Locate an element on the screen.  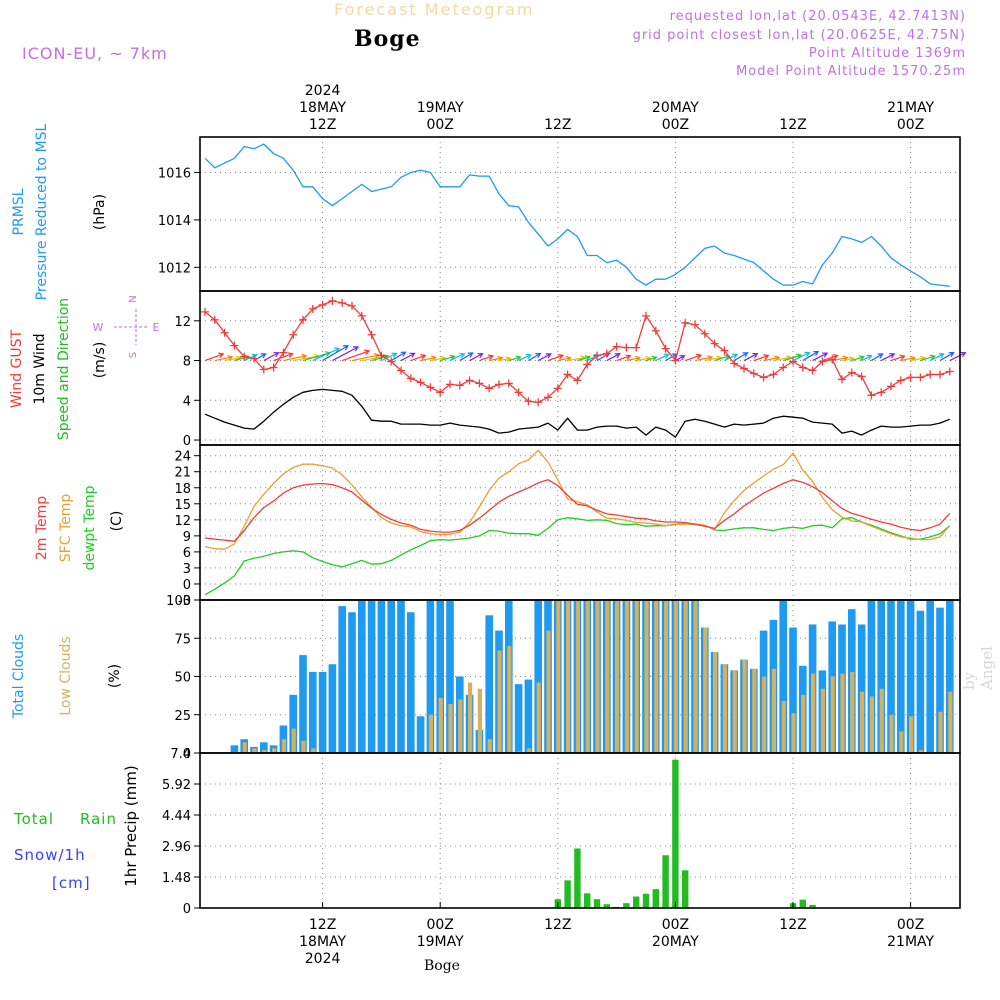
y-tick-label: 2.96 is located at coordinates (176, 847).